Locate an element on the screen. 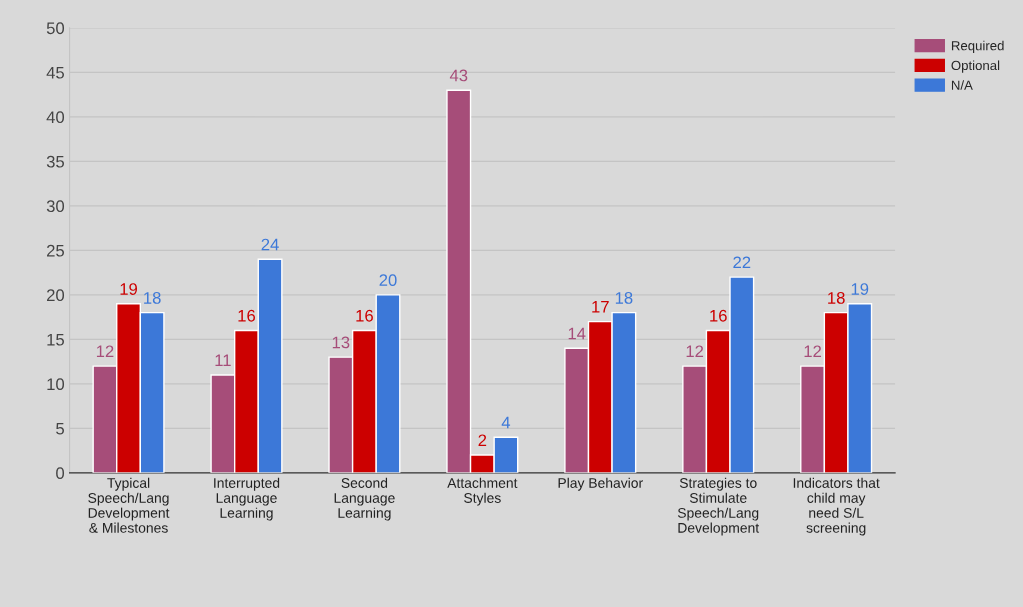 The image size is (1023, 607). y-tick-label: 40 is located at coordinates (55, 117).